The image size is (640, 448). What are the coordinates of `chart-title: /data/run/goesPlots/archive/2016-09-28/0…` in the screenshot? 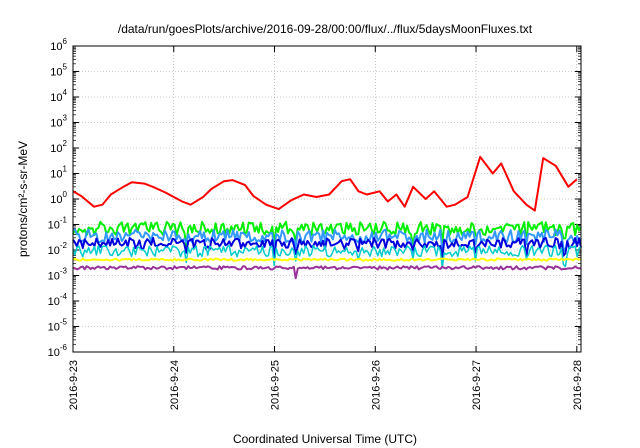 It's located at (325, 29).